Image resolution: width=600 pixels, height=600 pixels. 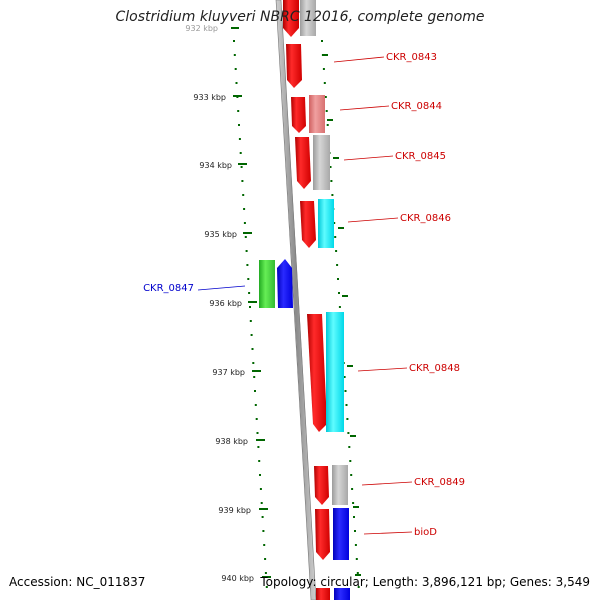 What do you see at coordinates (215, 165) in the screenshot?
I see `scale-tick-label: 934 kbp` at bounding box center [215, 165].